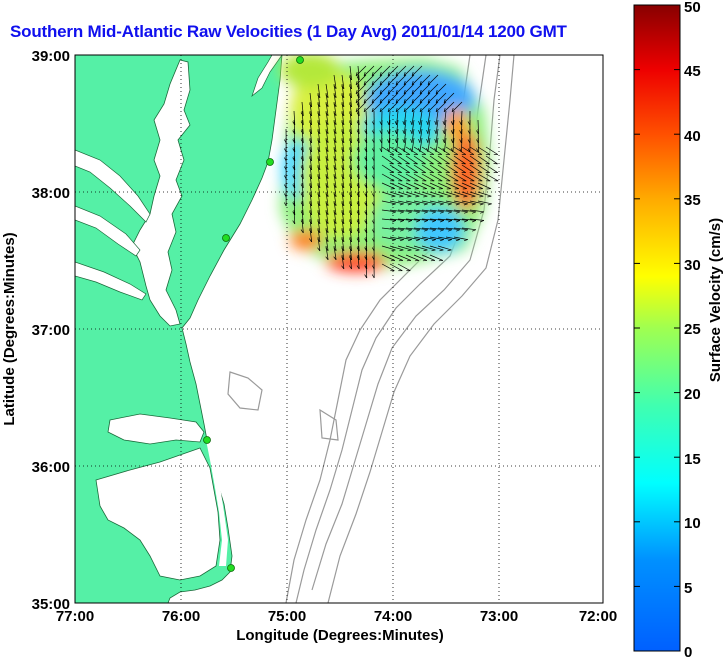 Image resolution: width=724 pixels, height=659 pixels. Describe the element at coordinates (207, 440) in the screenshot. I see `radar-station` at that location.